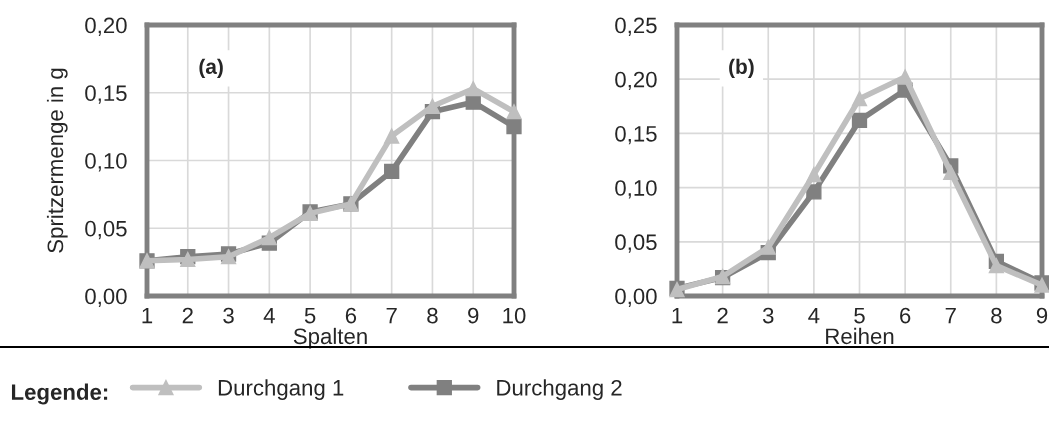 This screenshot has width=1049, height=433. I want to click on legend-label: Durchgang 1, so click(281, 390).